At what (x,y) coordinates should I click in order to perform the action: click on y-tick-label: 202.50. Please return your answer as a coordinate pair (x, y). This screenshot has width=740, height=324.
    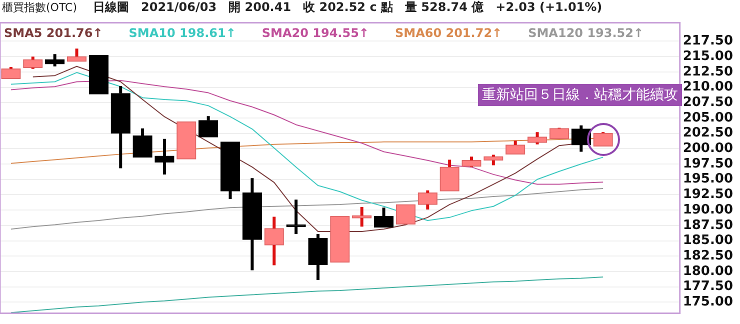
    Looking at the image, I should click on (708, 133).